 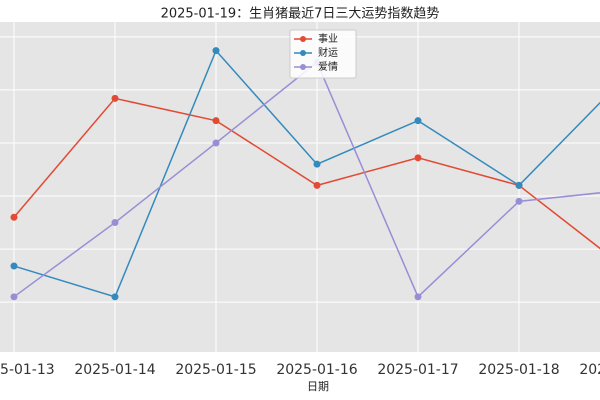 I want to click on legend-label: 事业, so click(x=328, y=38).